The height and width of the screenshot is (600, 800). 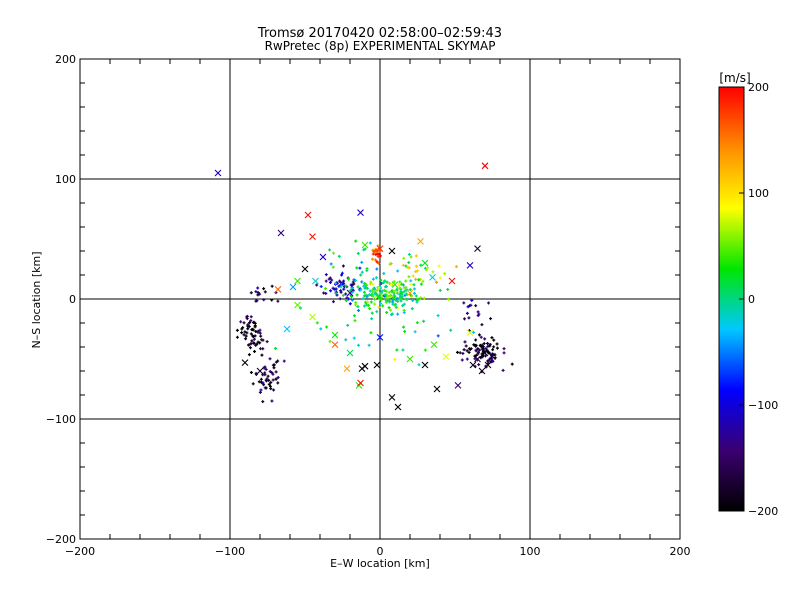 I want to click on y-tick-label: 100, so click(x=65, y=179).